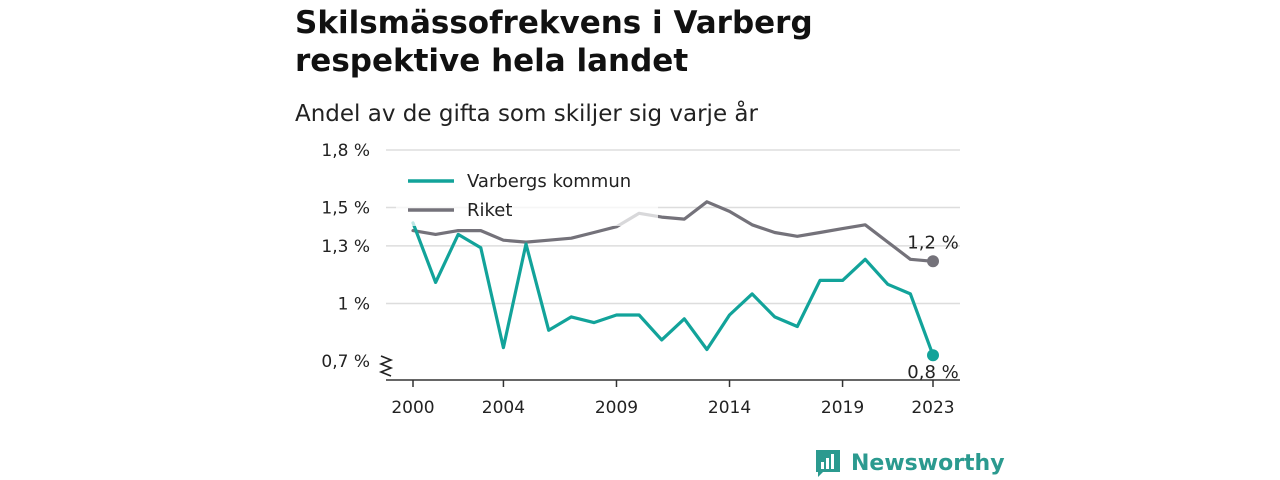 This screenshot has width=1280, height=480. I want to click on axis-break-icon, so click(386, 366).